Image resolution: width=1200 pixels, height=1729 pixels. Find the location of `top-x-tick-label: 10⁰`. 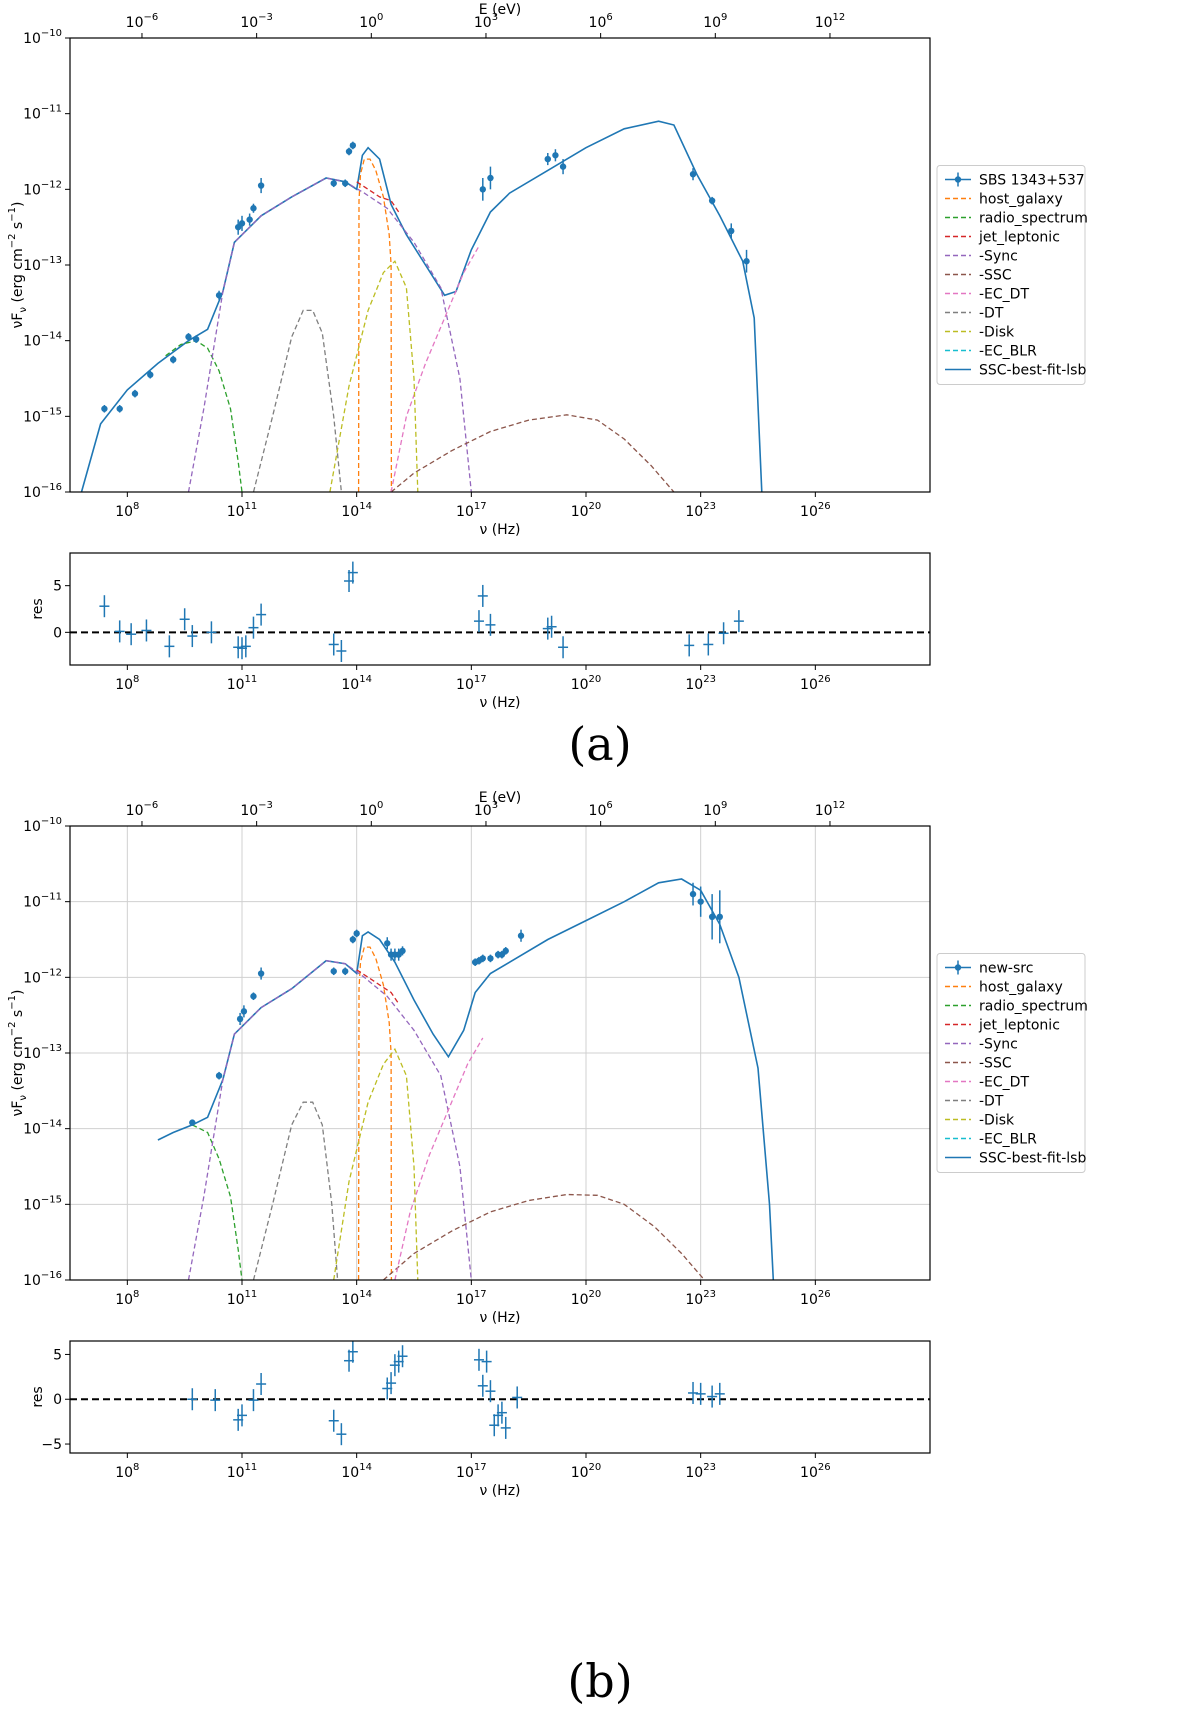

top-x-tick-label: 10⁰ is located at coordinates (371, 21).